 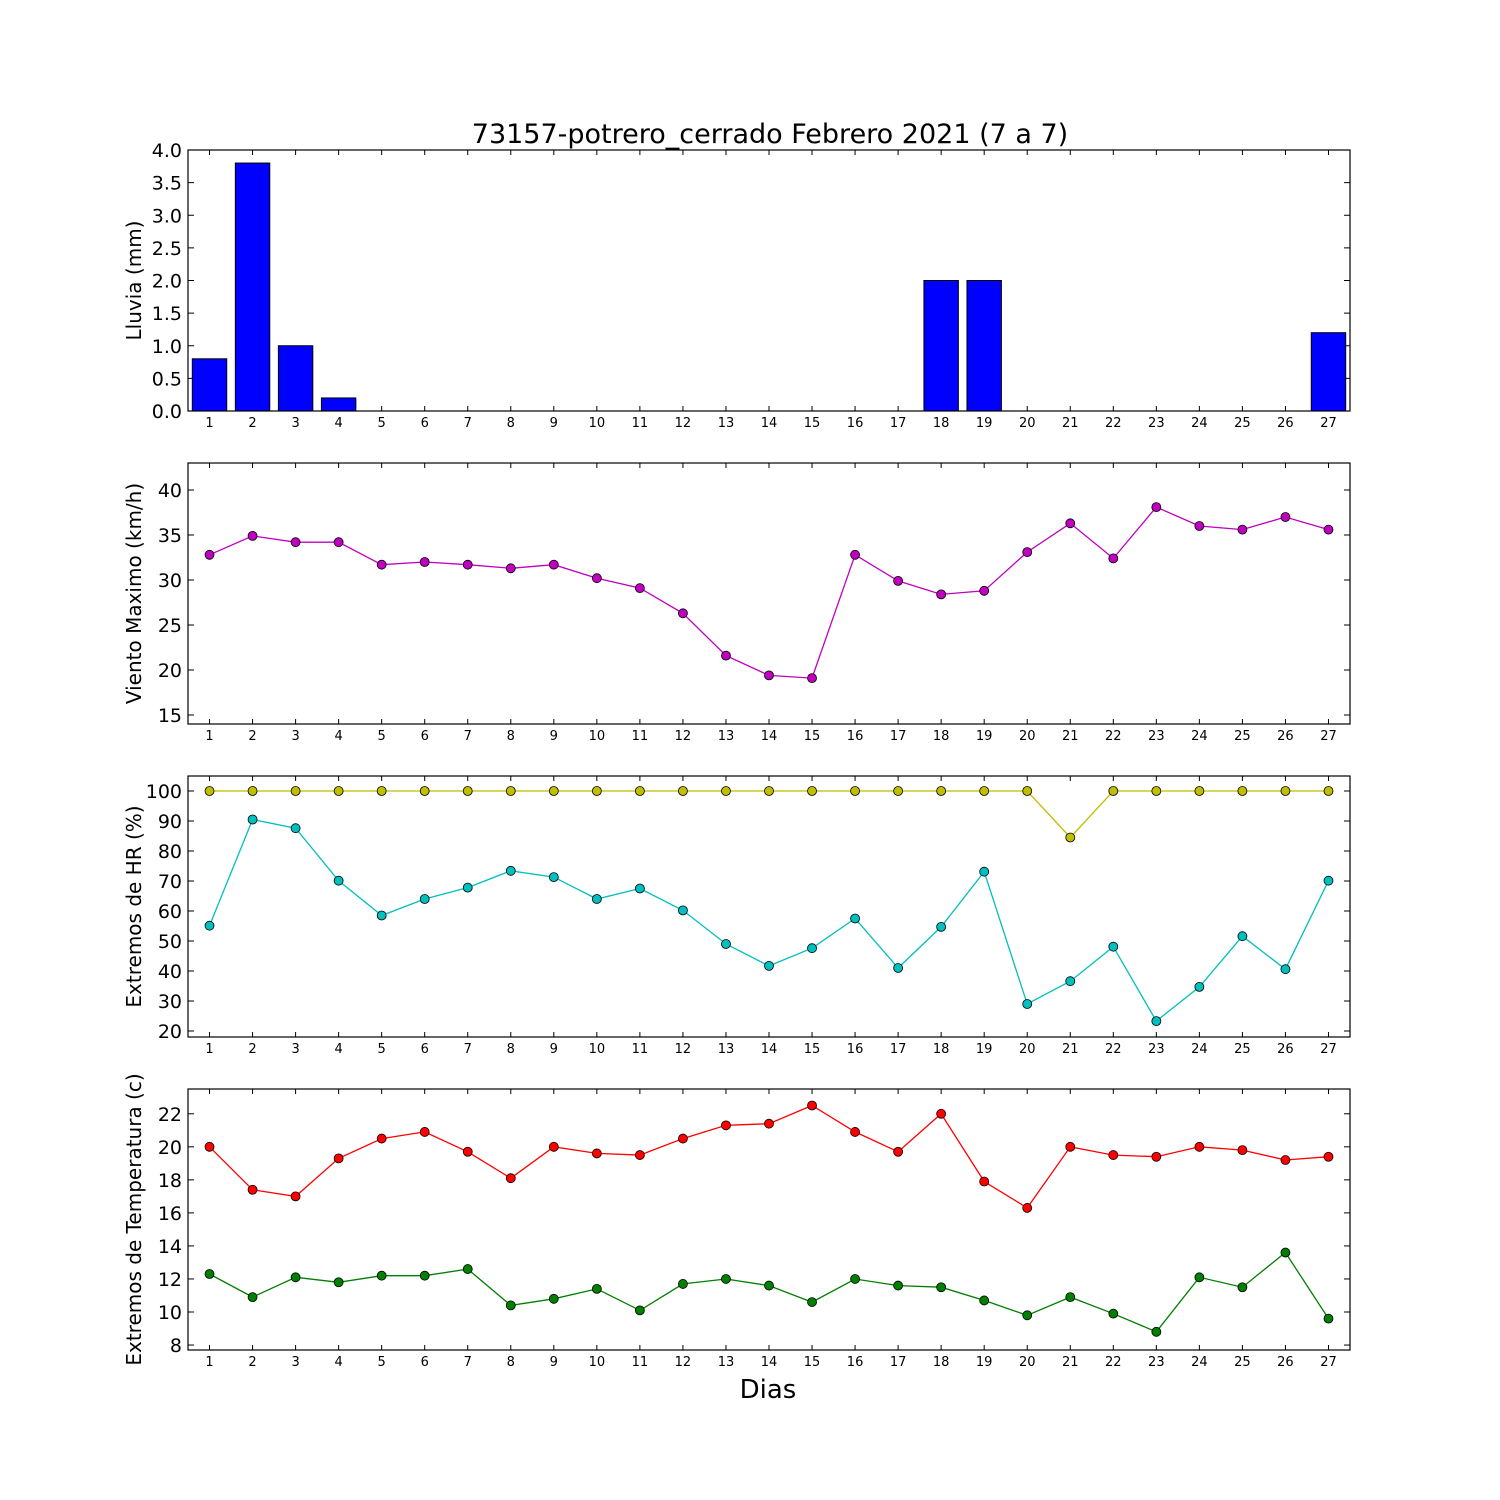 I want to click on y-tick-label: 30, so click(x=170, y=581).